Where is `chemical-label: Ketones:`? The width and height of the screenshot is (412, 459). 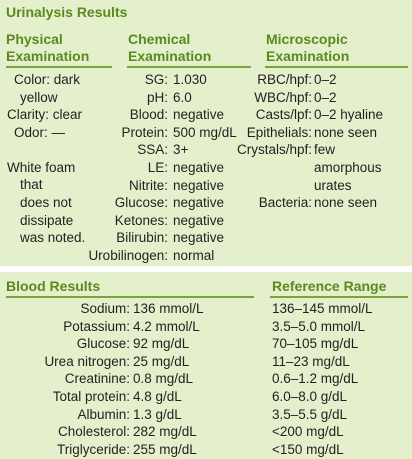 chemical-label: Ketones: is located at coordinates (141, 220).